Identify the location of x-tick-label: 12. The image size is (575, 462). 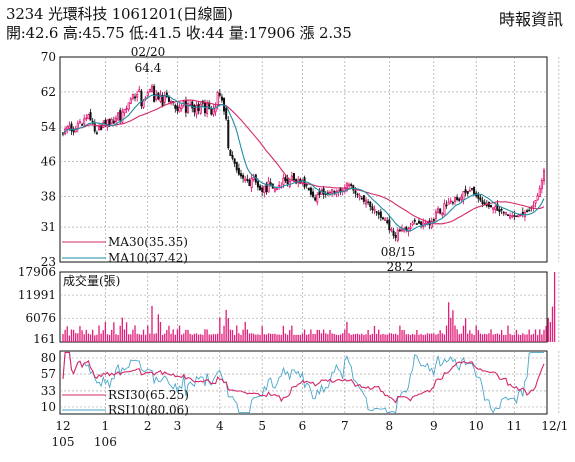
(62, 426).